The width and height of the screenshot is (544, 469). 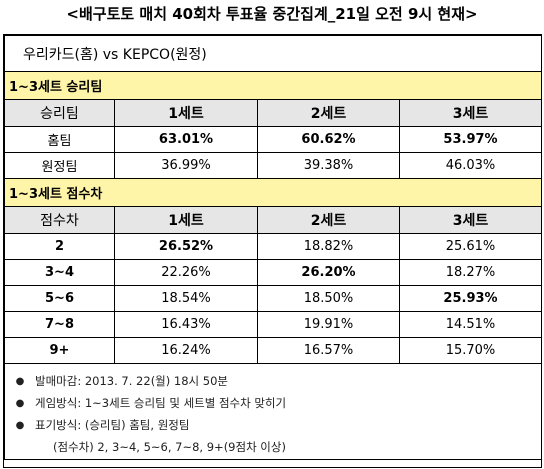 What do you see at coordinates (59, 246) in the screenshot?
I see `row-label: 2` at bounding box center [59, 246].